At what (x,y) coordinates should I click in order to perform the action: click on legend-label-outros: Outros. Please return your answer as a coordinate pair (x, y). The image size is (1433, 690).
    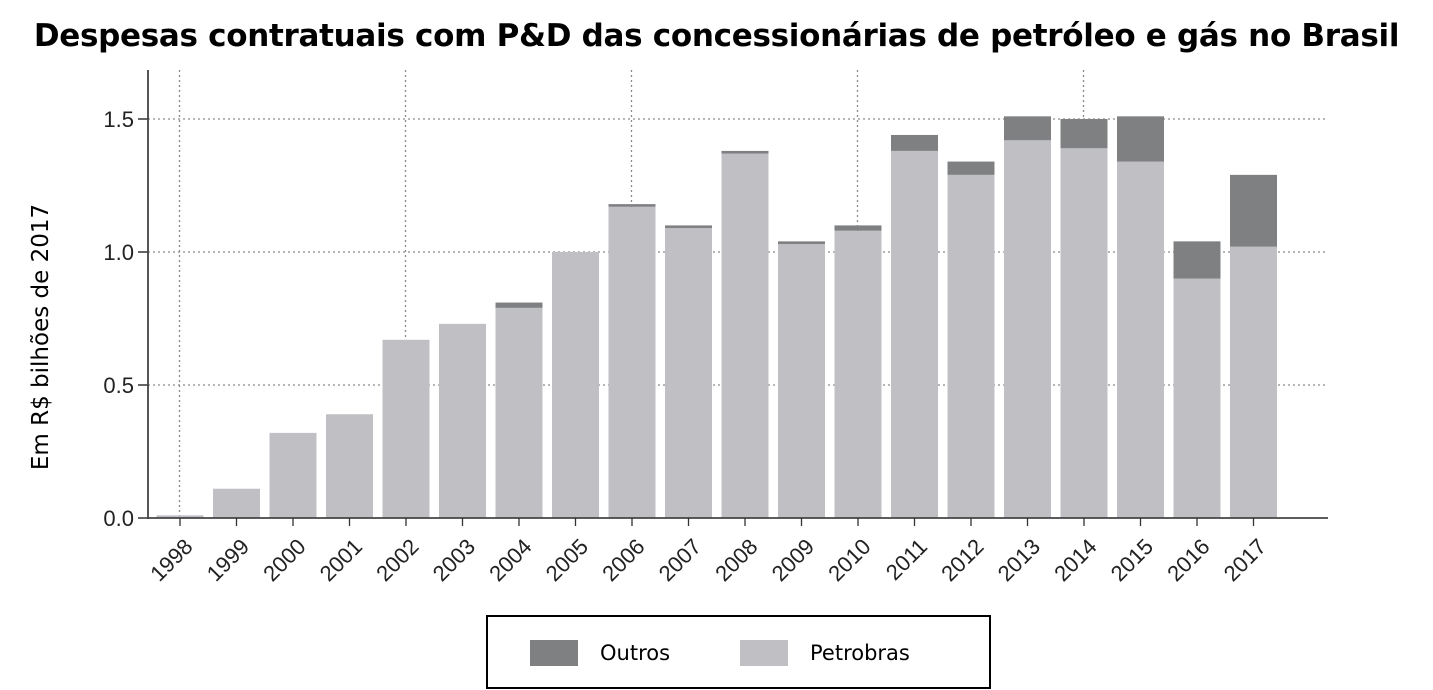
    Looking at the image, I should click on (635, 653).